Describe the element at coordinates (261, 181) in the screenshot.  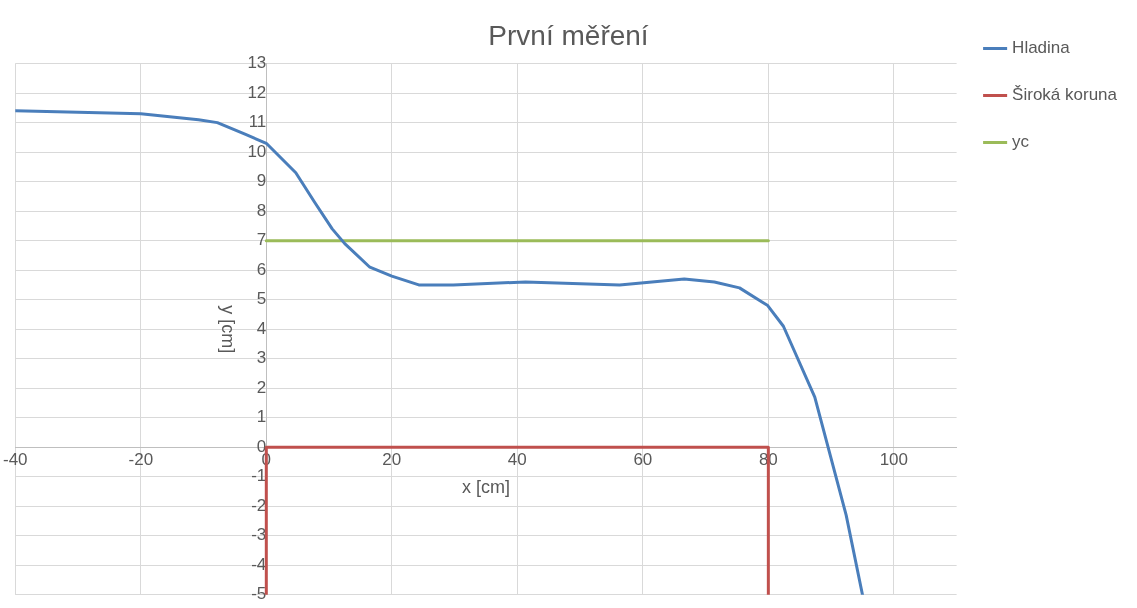
I see `y-tick-label: 9` at that location.